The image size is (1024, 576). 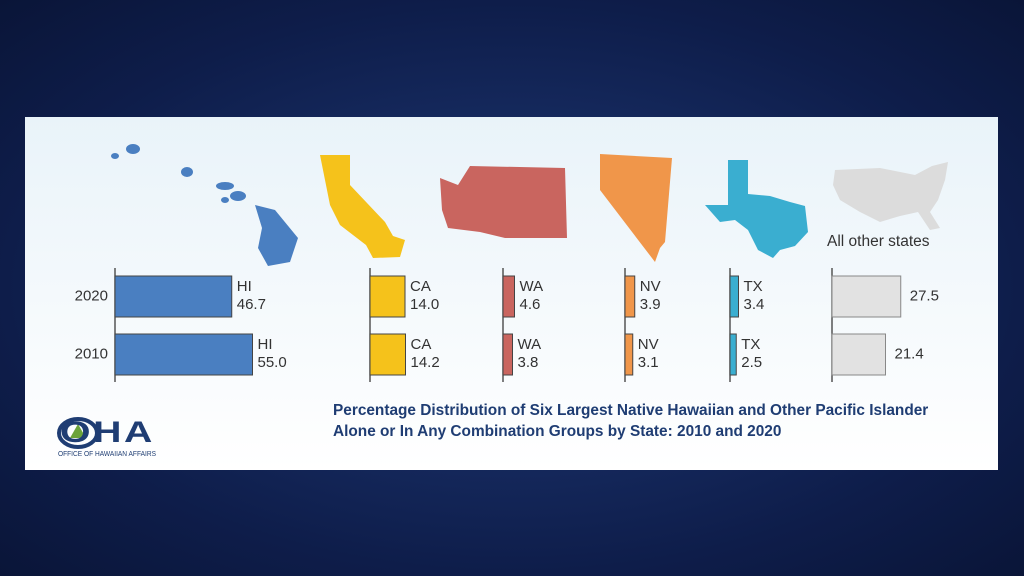 I want to click on logo-text: OHA, so click(x=107, y=432).